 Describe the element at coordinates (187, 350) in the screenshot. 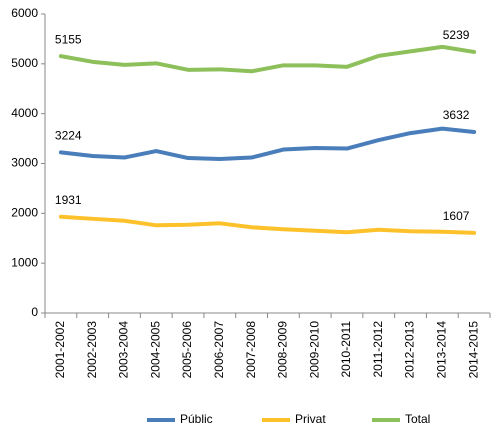

I see `x-tick-label: 2005-2006` at that location.